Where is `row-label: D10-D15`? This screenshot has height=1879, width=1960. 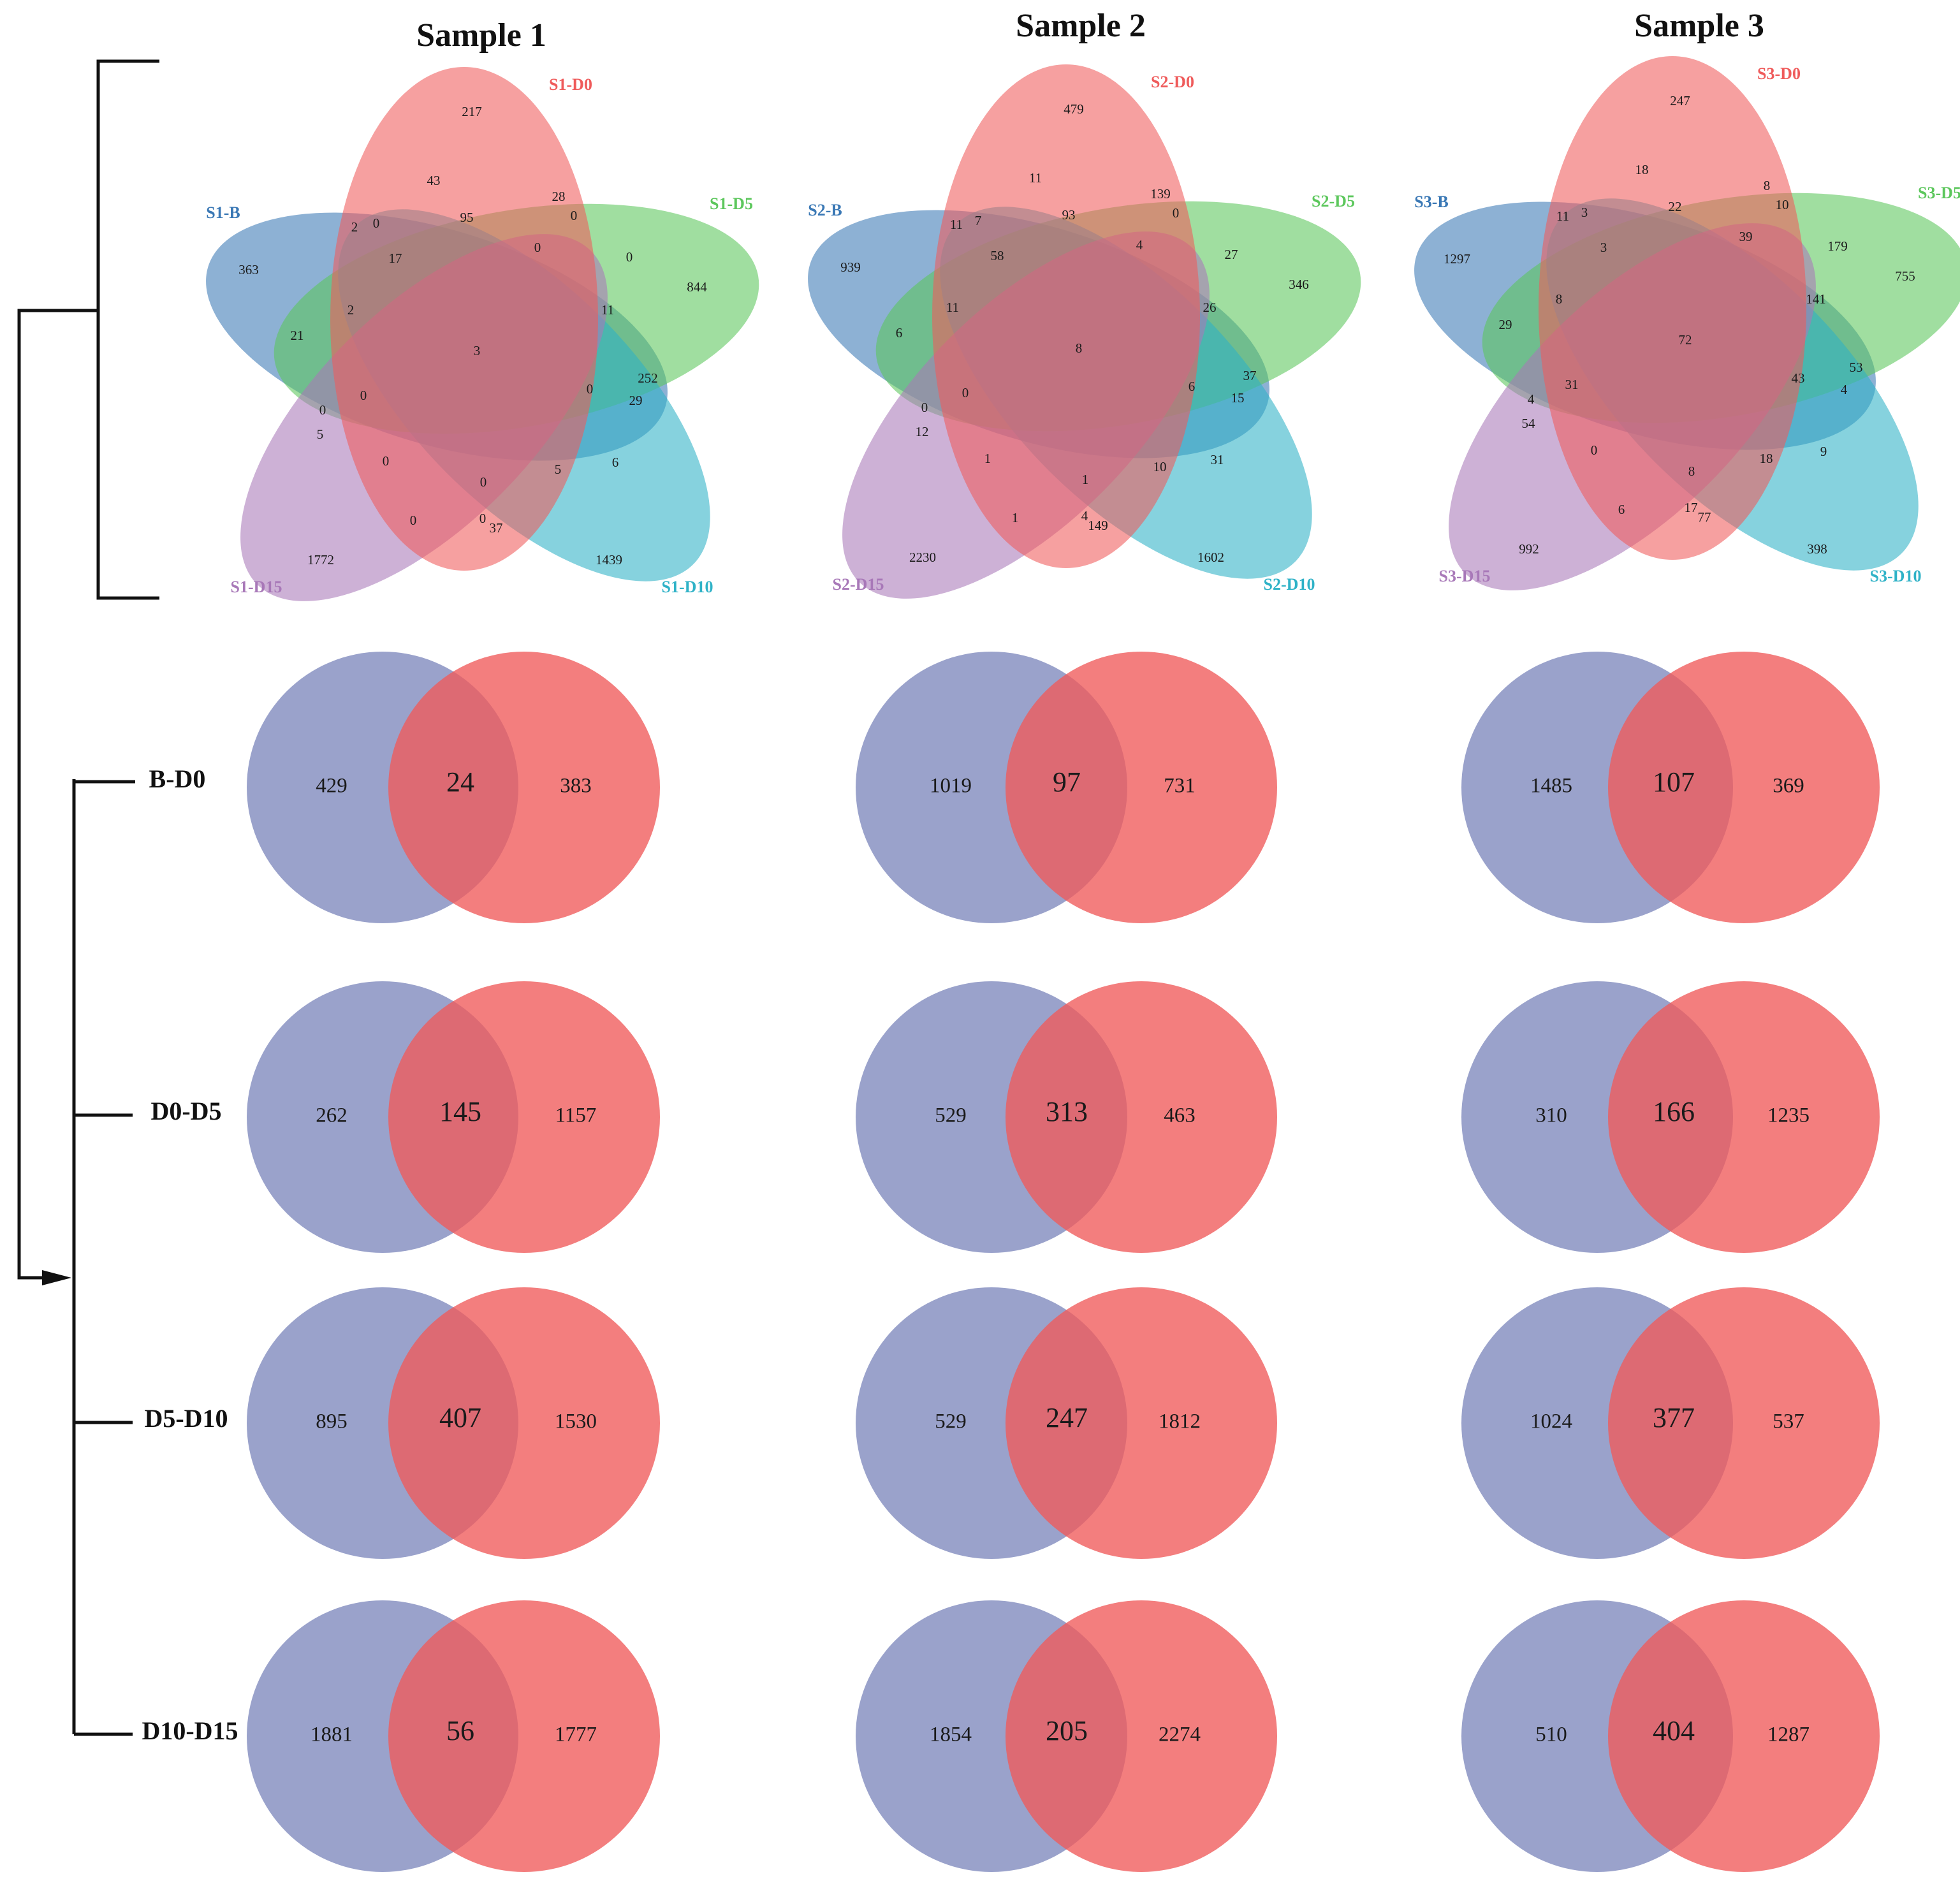 row-label: D10-D15 is located at coordinates (190, 1730).